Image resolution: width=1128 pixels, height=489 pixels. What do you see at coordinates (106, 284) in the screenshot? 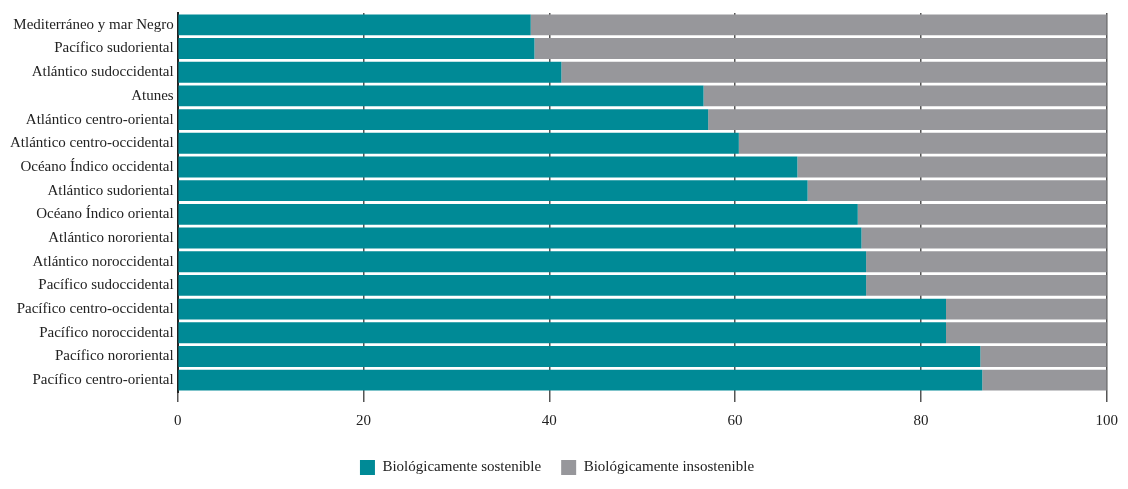
I see `y-tick-label: Pacífico sudoccidental` at bounding box center [106, 284].